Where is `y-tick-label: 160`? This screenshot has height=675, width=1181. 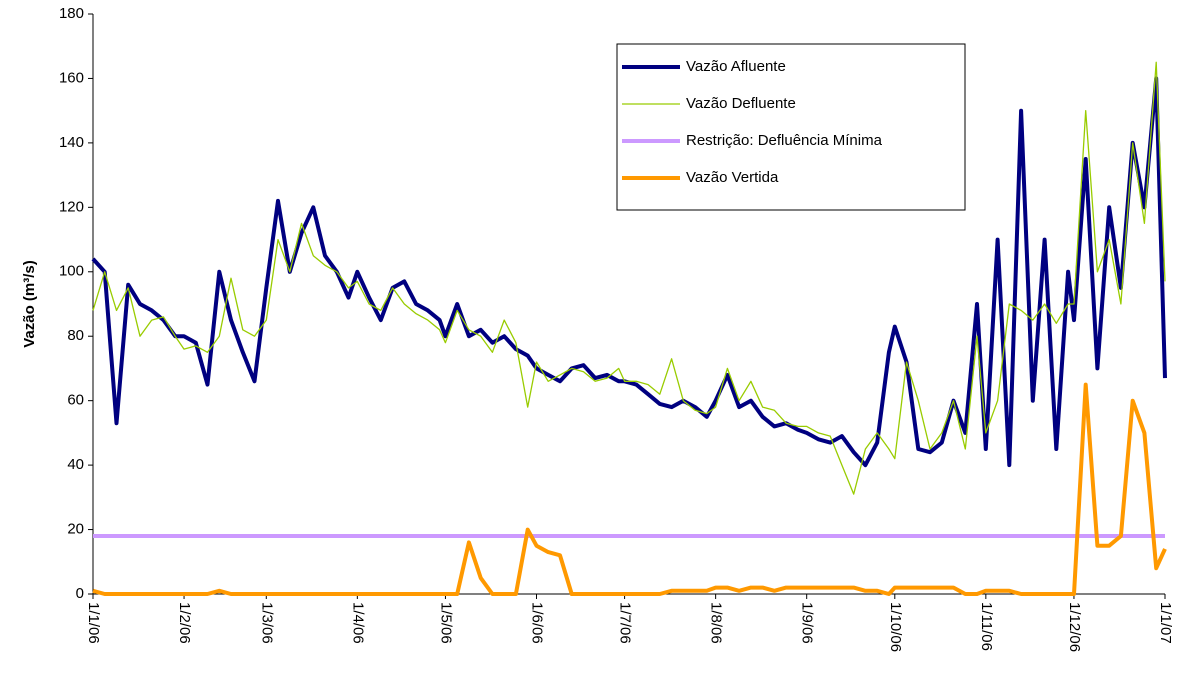
y-tick-label: 160 is located at coordinates (71, 77).